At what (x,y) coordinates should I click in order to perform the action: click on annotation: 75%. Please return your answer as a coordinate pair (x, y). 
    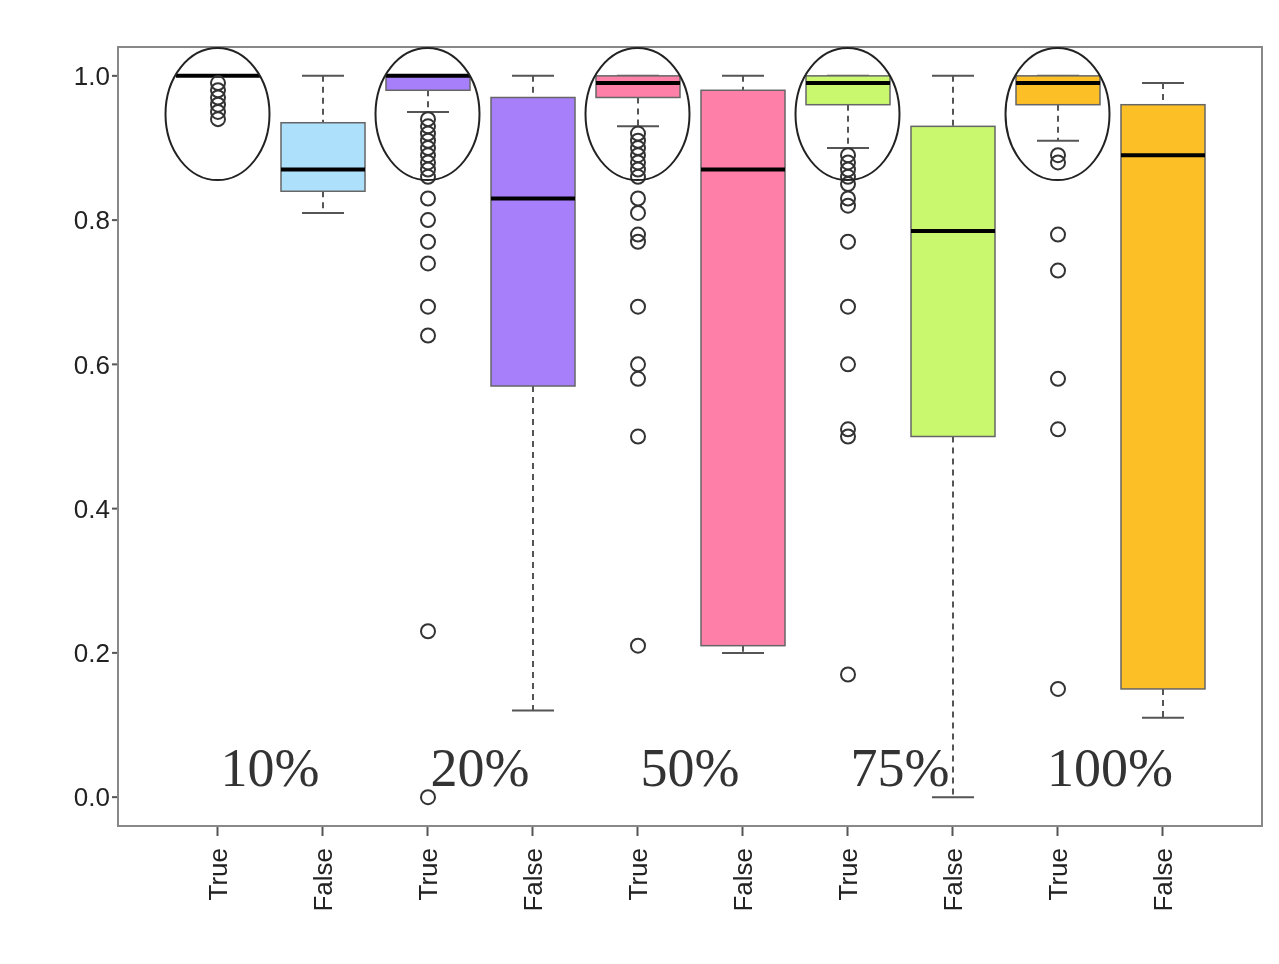
    Looking at the image, I should click on (900, 768).